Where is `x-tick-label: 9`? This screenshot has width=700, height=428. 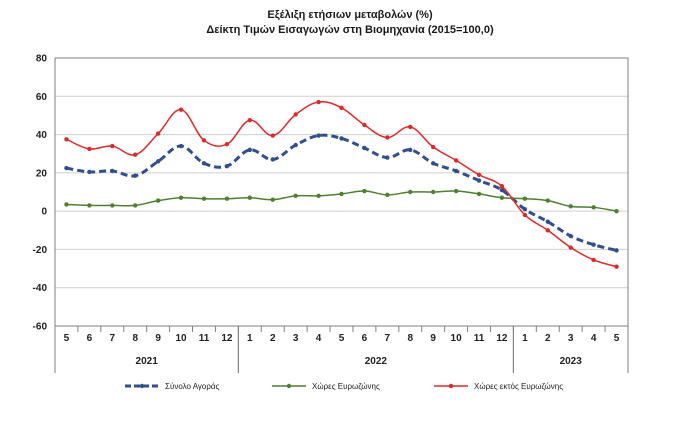
x-tick-label: 9 is located at coordinates (158, 338).